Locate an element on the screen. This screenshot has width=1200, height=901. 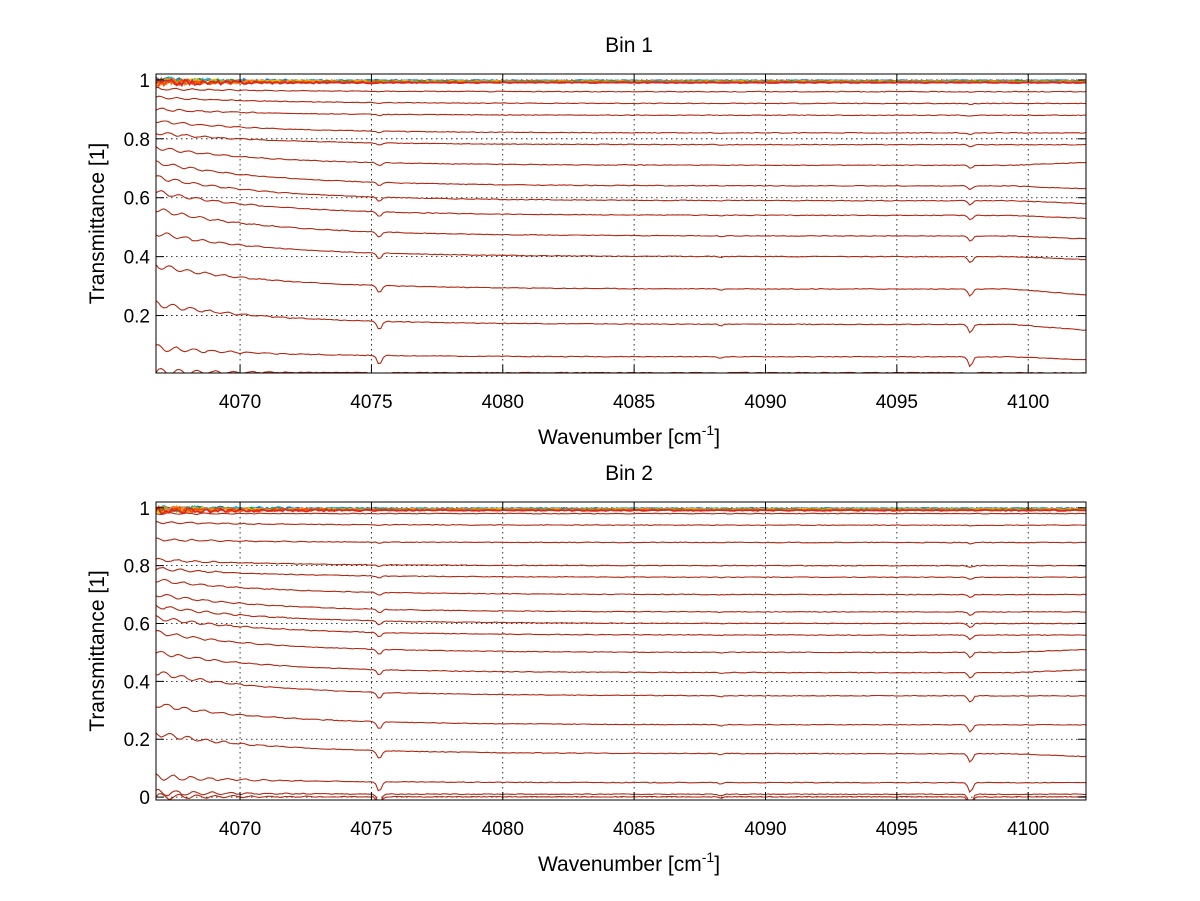
chart-title: Bin 1 is located at coordinates (629, 45).